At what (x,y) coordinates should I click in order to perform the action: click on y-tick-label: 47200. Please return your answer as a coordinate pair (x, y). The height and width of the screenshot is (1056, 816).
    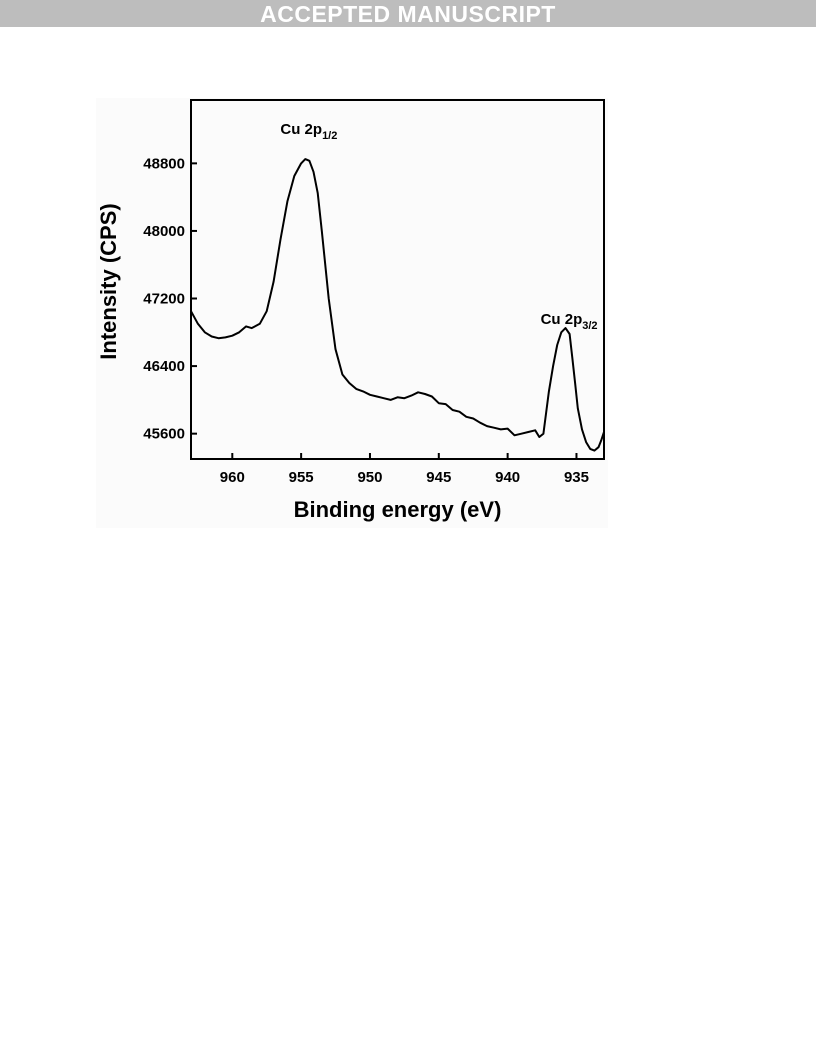
    Looking at the image, I should click on (164, 299).